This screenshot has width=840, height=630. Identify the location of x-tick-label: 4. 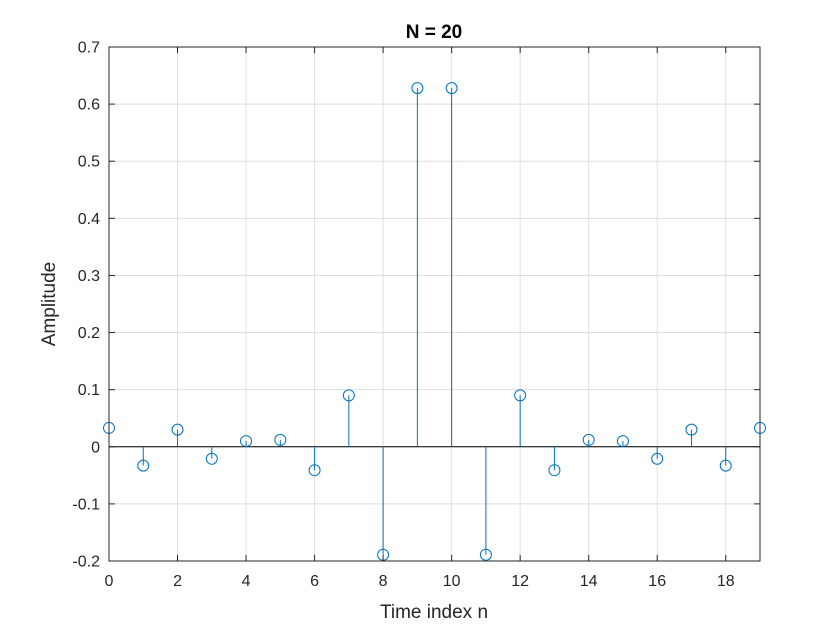
(246, 581).